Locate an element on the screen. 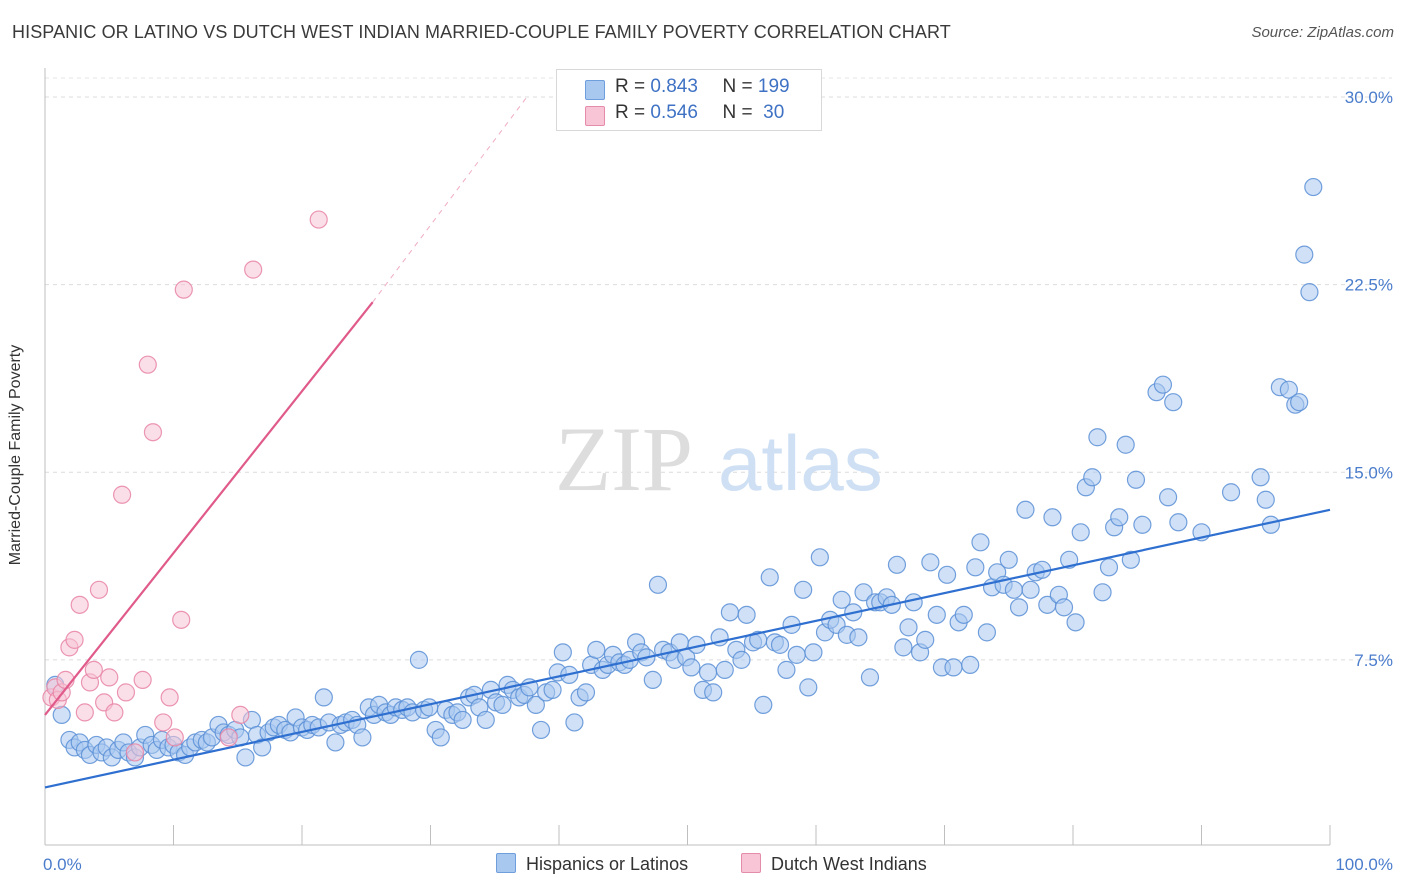 The width and height of the screenshot is (1406, 892). y-tick-label: 15.0% is located at coordinates (1369, 472).